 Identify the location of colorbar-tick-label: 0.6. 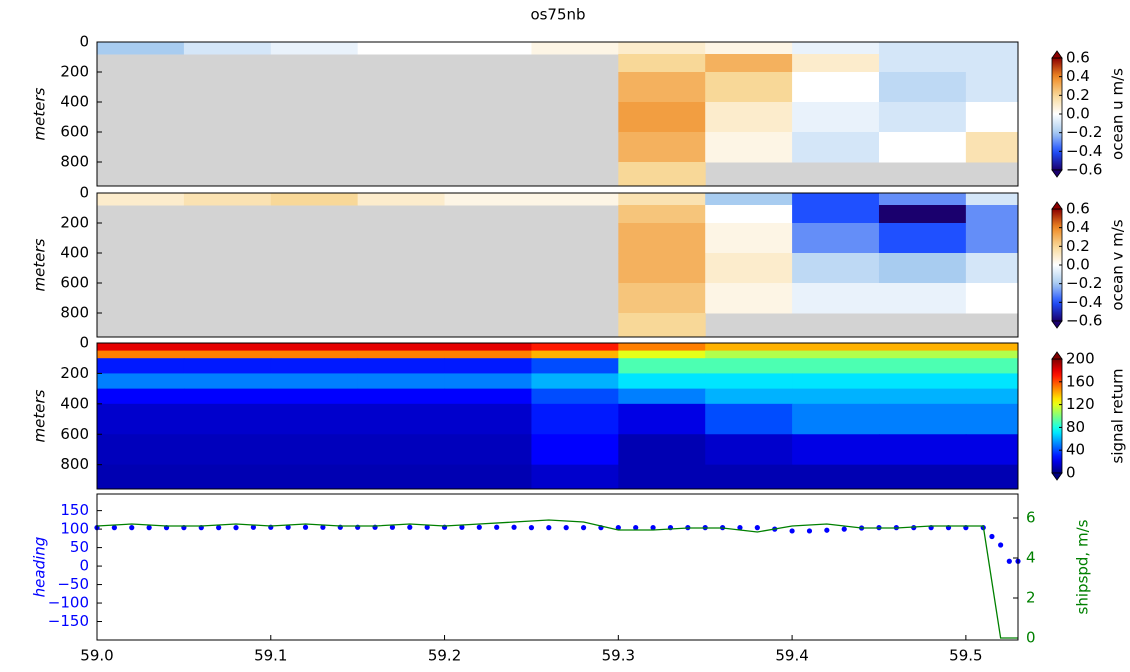
(1078, 209).